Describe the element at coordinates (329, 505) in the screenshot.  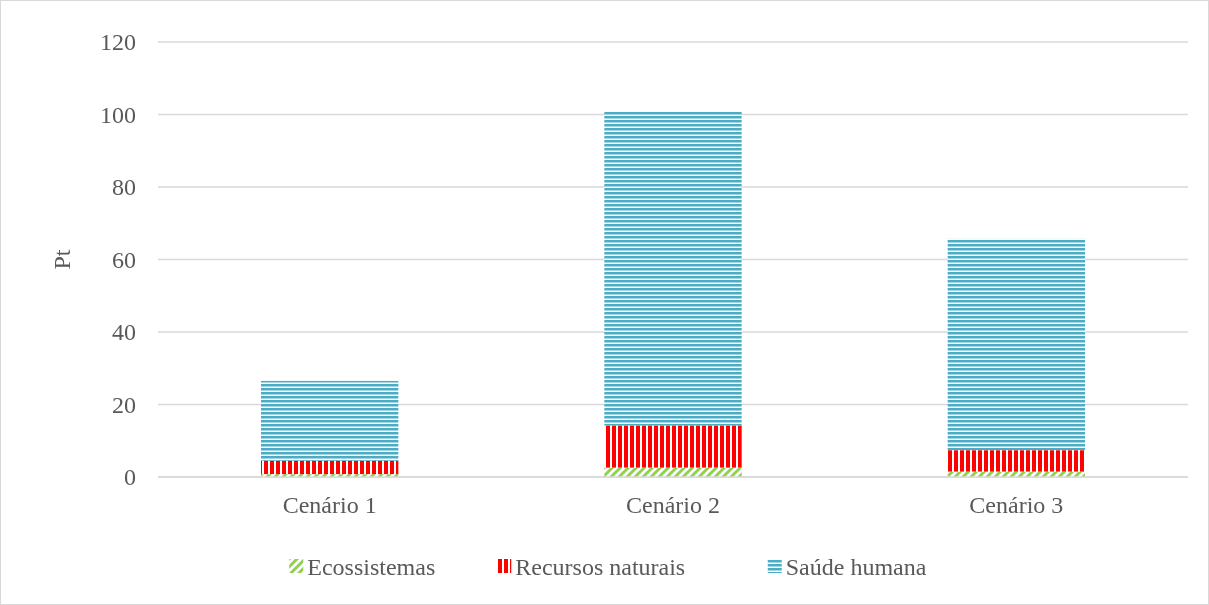
I see `x-tick-label: Cenário 1` at that location.